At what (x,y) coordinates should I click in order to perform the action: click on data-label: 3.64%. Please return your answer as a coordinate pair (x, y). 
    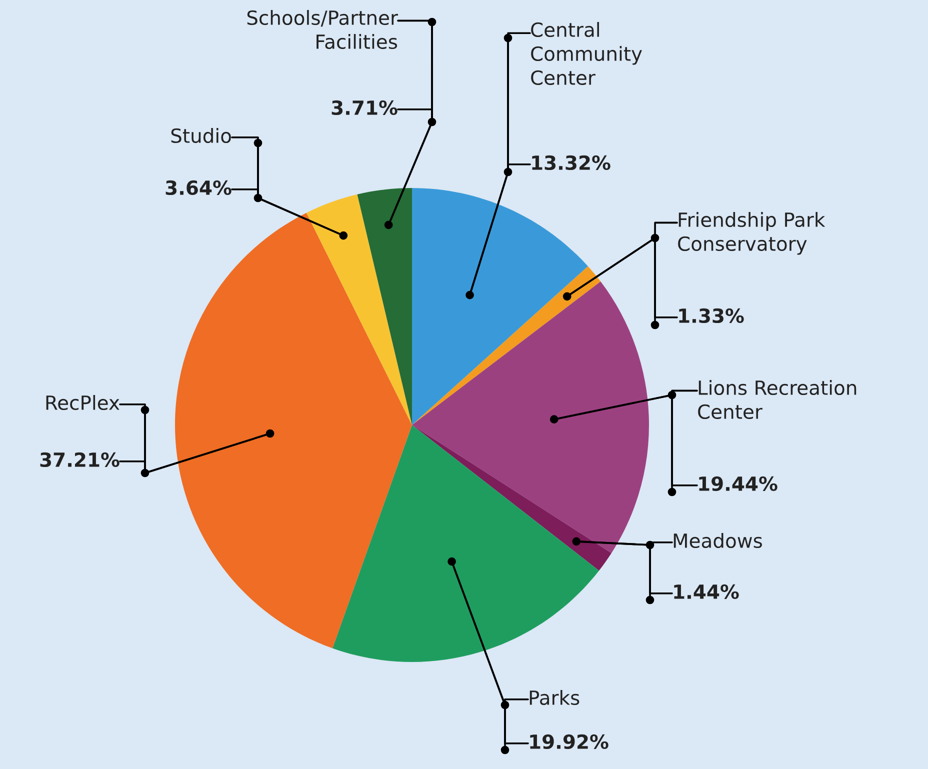
    Looking at the image, I should click on (199, 188).